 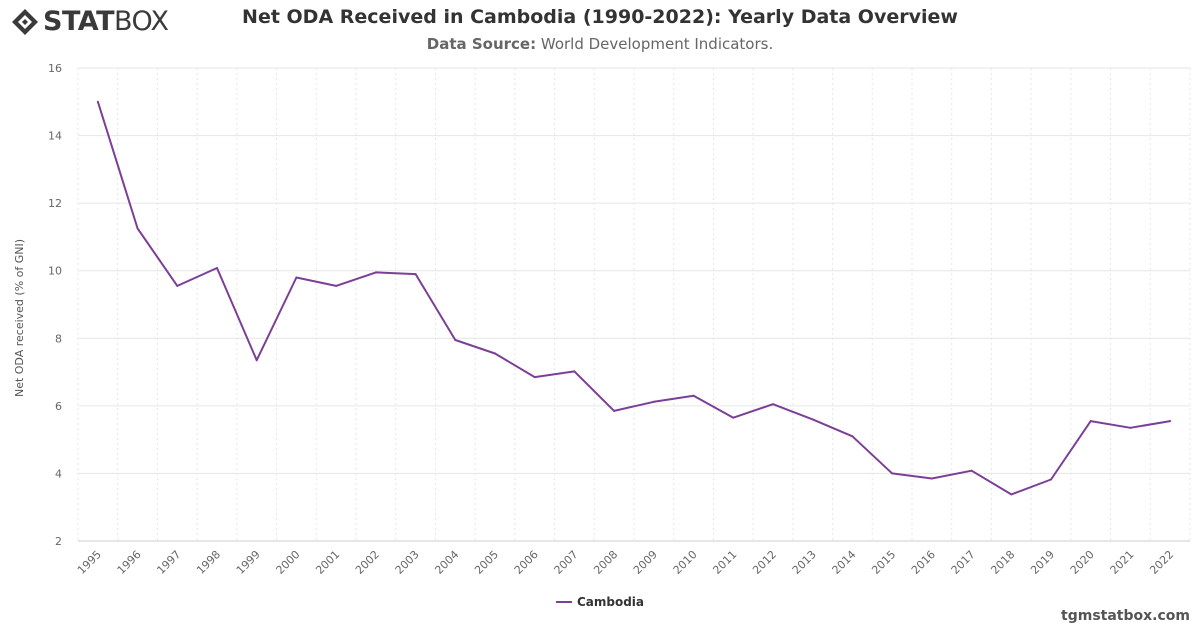 I want to click on x-tick-label: 2009, so click(x=645, y=562).